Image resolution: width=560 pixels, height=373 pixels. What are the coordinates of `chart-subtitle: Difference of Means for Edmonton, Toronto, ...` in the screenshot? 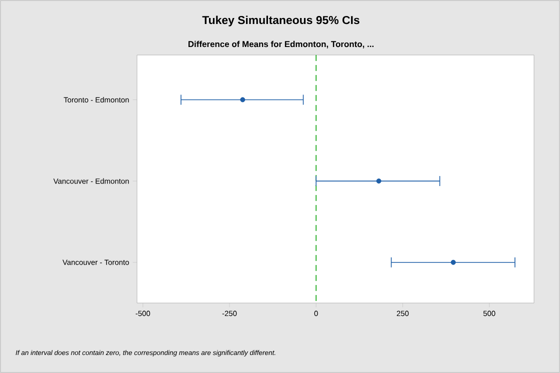 It's located at (281, 44).